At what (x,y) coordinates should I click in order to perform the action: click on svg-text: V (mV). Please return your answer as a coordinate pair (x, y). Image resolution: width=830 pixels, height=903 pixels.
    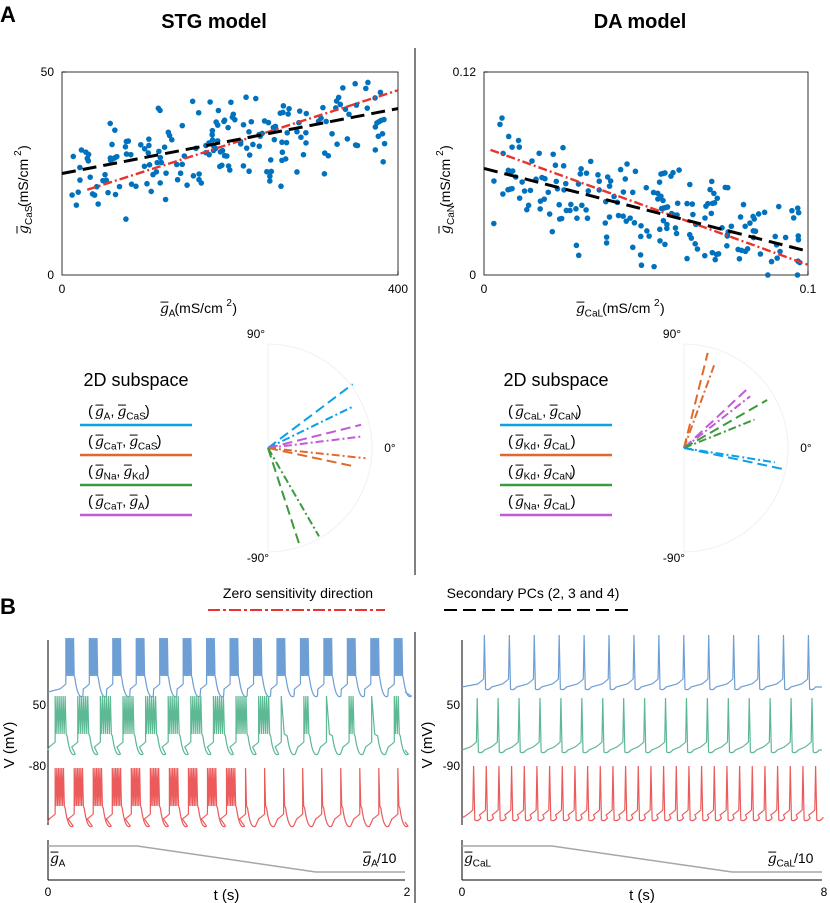
    Looking at the image, I should click on (427, 745).